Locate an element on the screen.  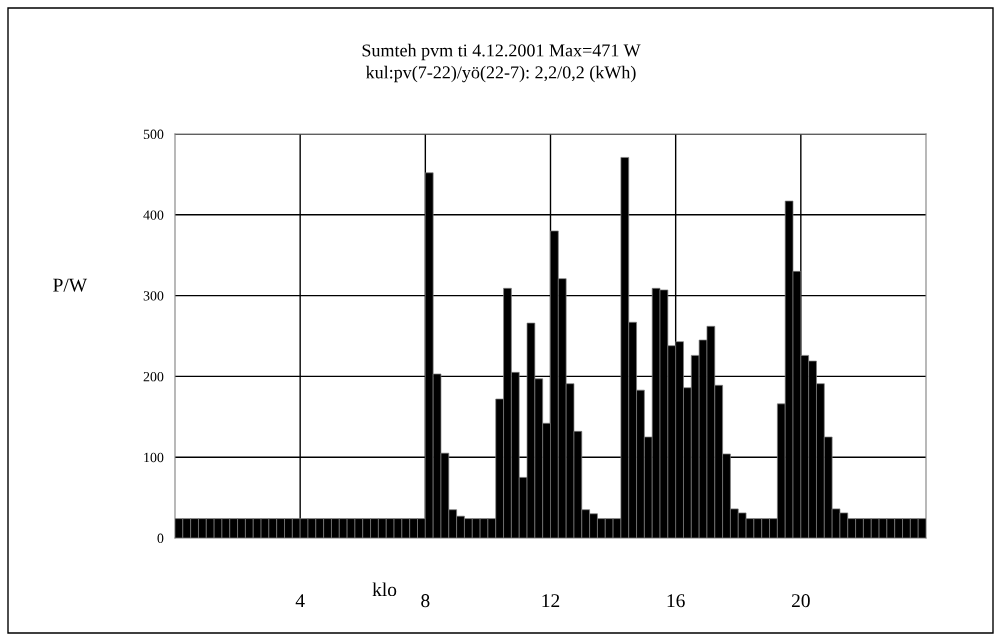
y-tick-label: 300 is located at coordinates (153, 296).